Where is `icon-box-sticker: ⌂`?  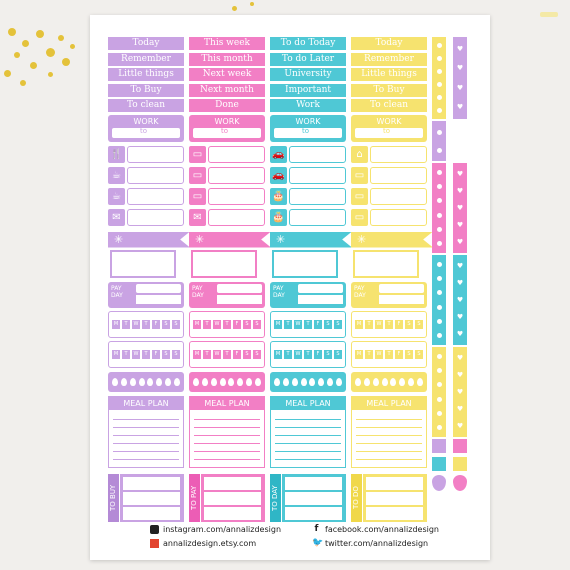
icon-box-sticker: ⌂ is located at coordinates (389, 154).